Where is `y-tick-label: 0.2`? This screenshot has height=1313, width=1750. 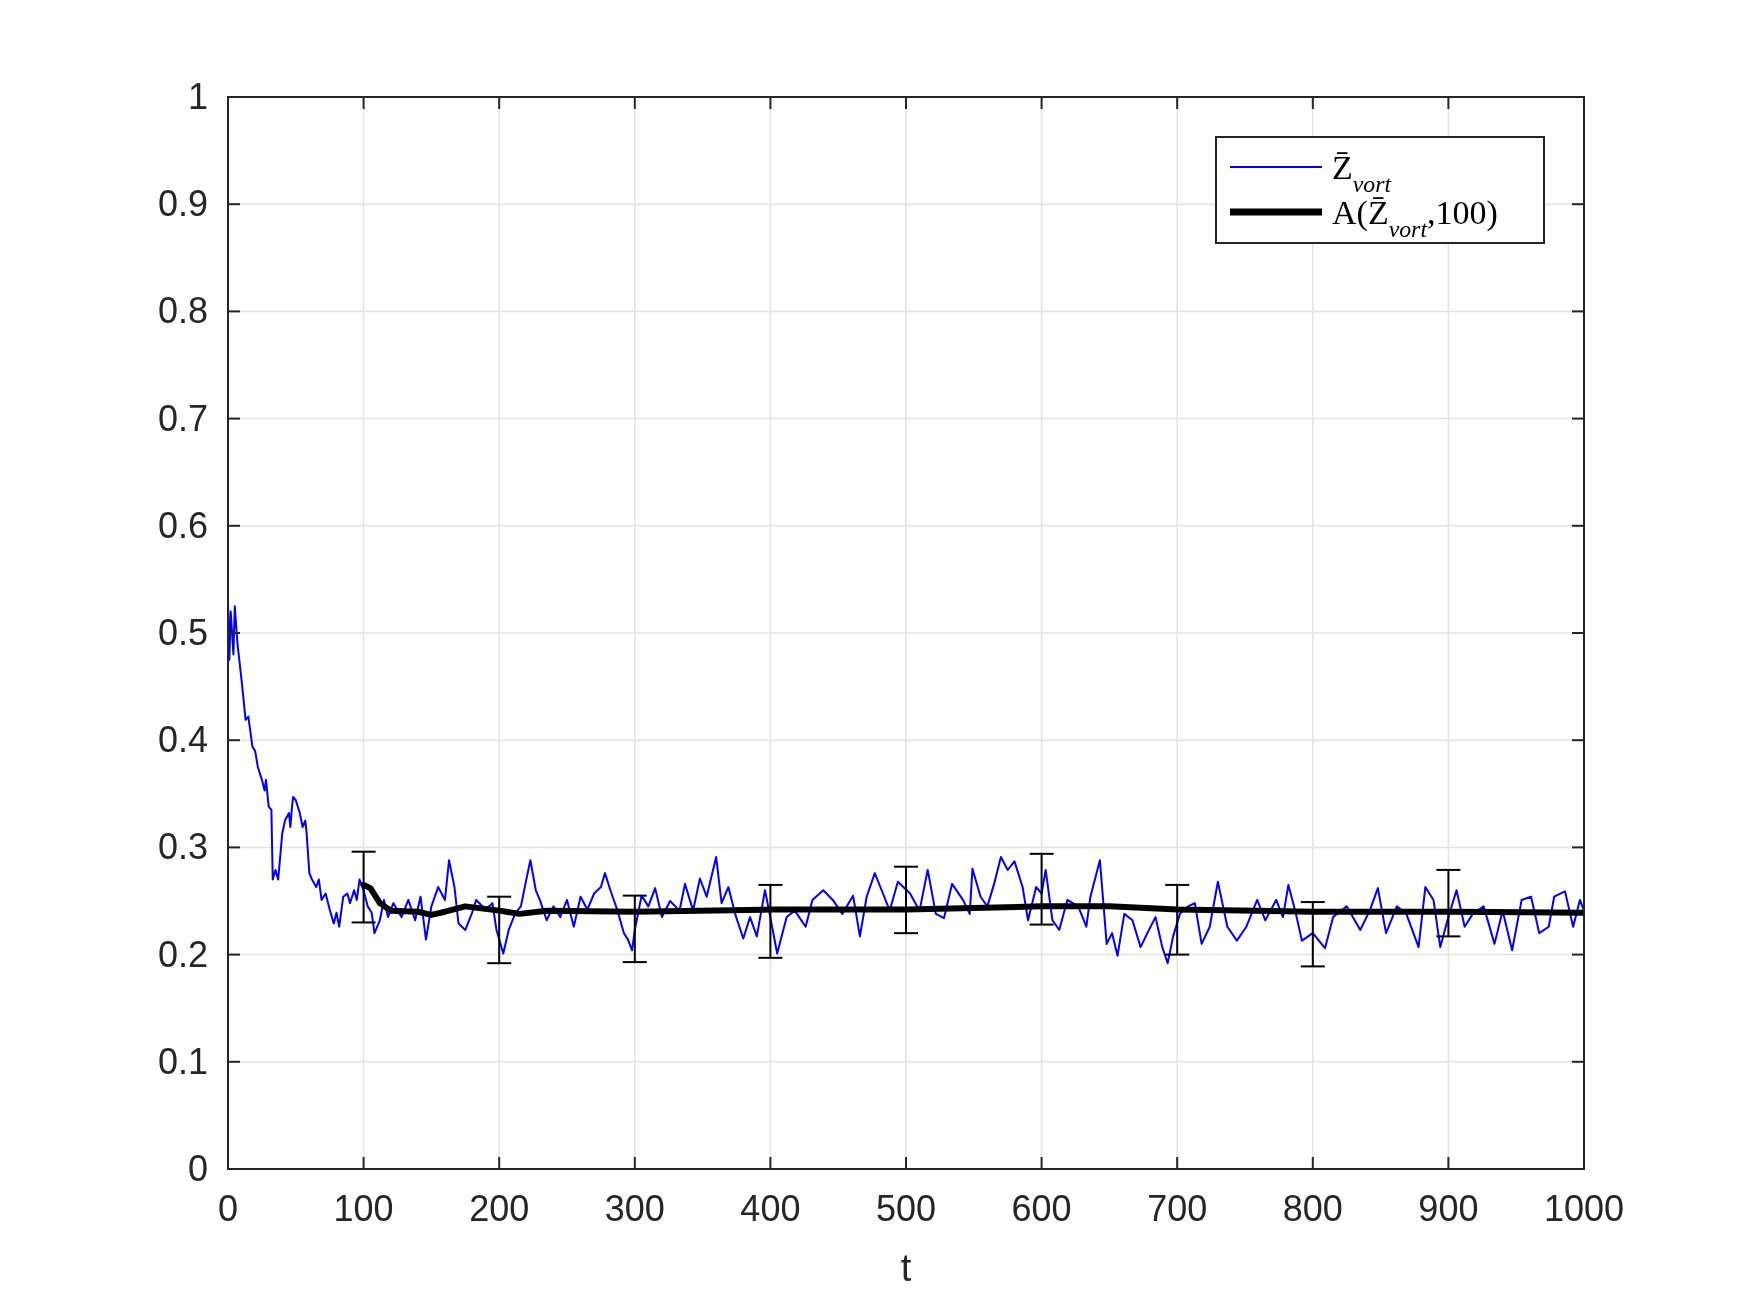 y-tick-label: 0.2 is located at coordinates (182, 954).